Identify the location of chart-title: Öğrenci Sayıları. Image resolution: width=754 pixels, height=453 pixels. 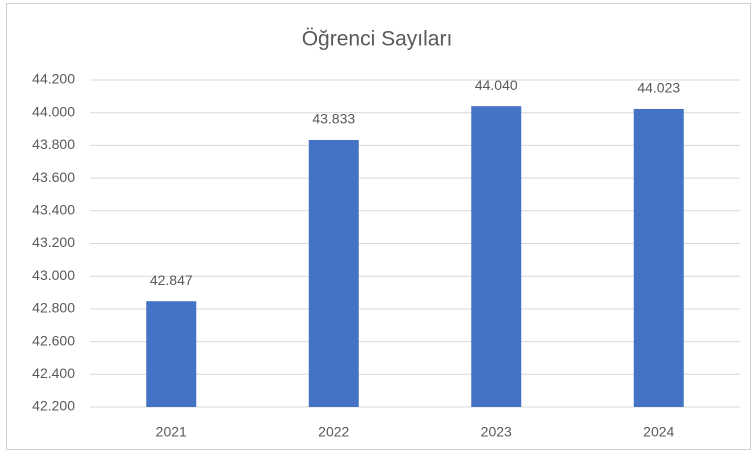
(377, 39).